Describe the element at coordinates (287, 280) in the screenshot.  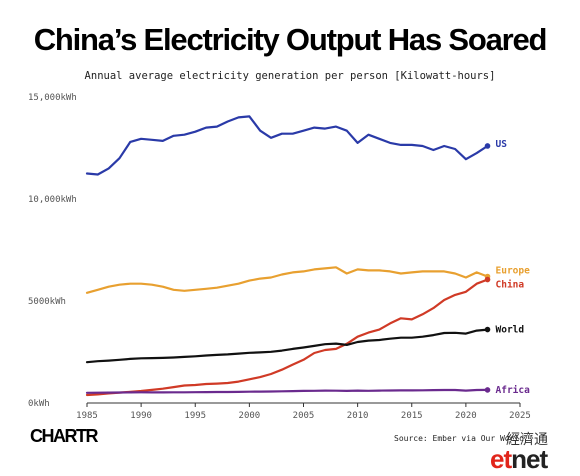
I see `series-line-europe` at that location.